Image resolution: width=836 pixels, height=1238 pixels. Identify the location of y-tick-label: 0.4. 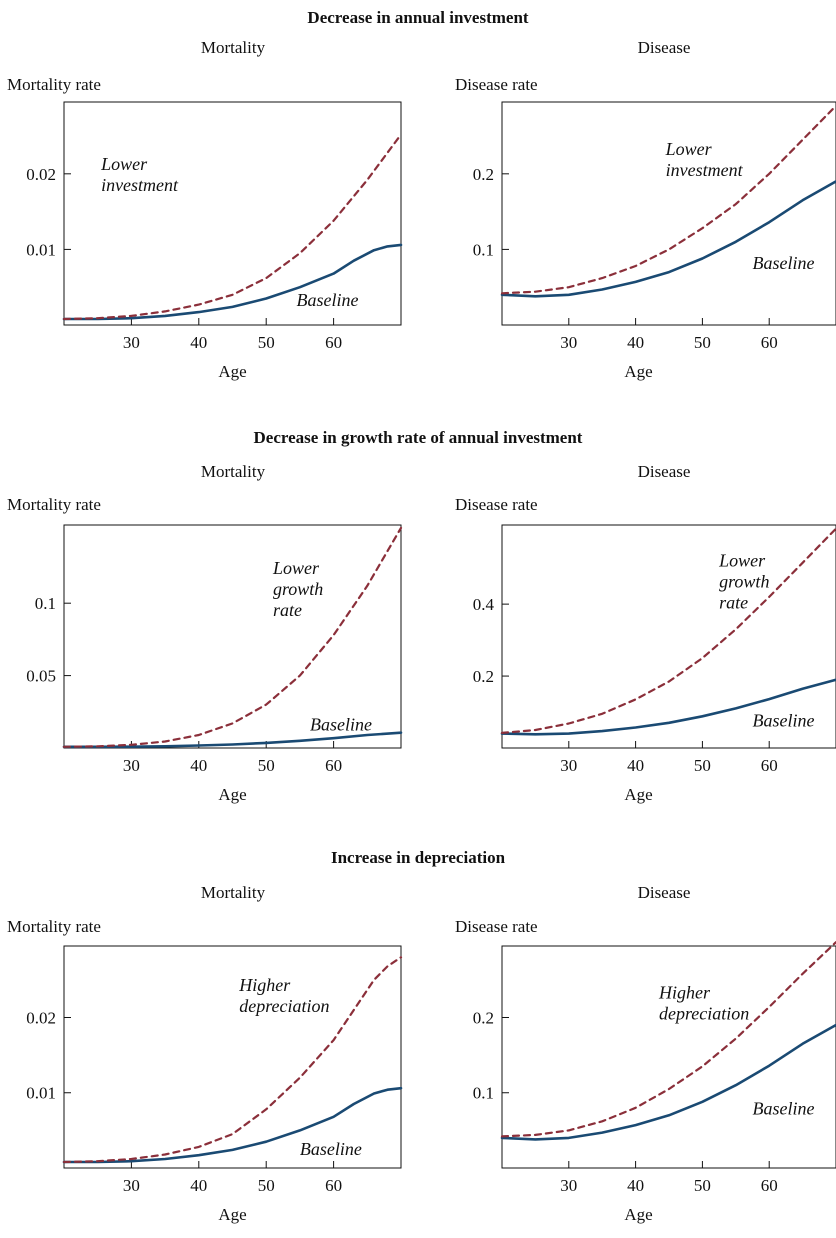
(484, 604).